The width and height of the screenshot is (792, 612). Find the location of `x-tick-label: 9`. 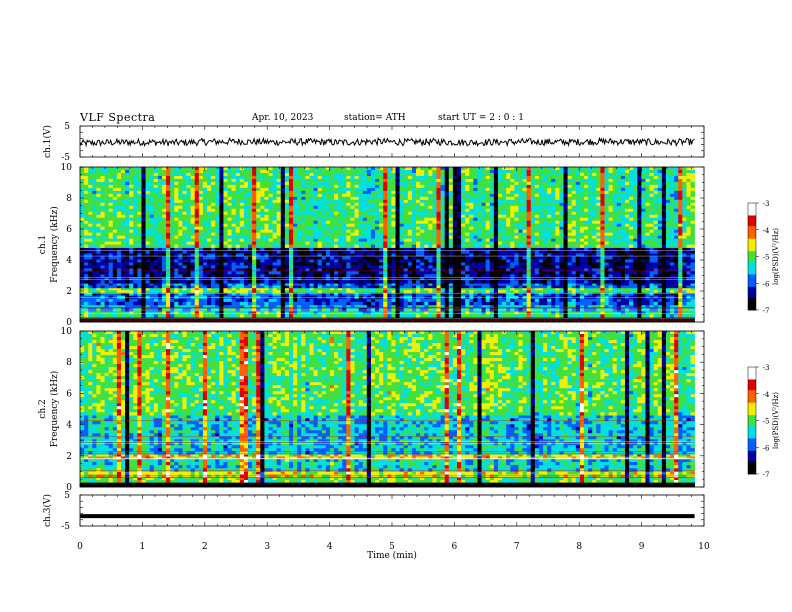

x-tick-label: 9 is located at coordinates (642, 547).